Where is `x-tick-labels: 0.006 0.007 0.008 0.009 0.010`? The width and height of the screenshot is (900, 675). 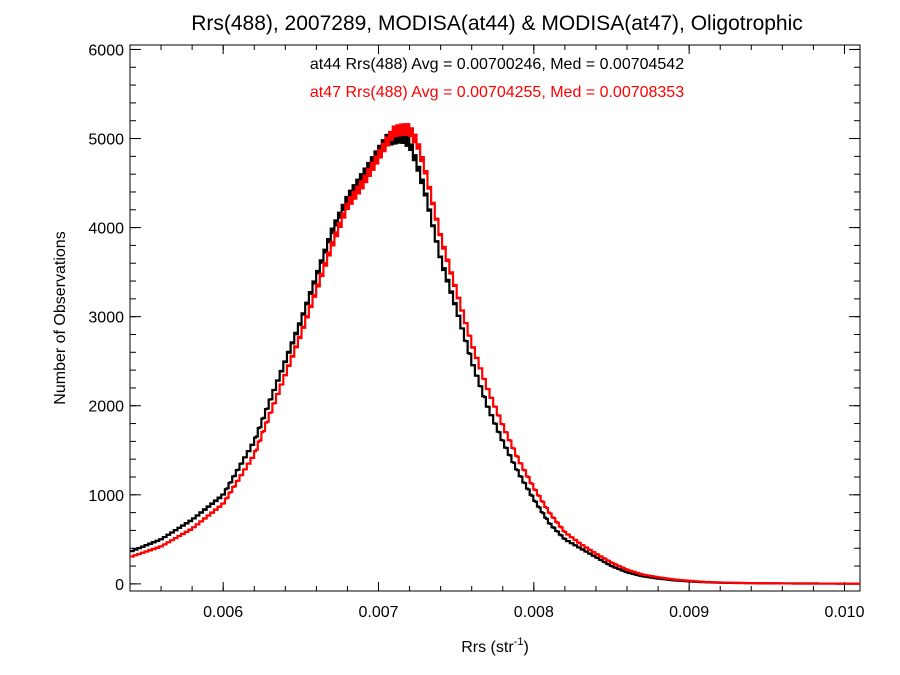
x-tick-labels: 0.006 0.007 0.008 0.009 0.010 is located at coordinates (533, 612).